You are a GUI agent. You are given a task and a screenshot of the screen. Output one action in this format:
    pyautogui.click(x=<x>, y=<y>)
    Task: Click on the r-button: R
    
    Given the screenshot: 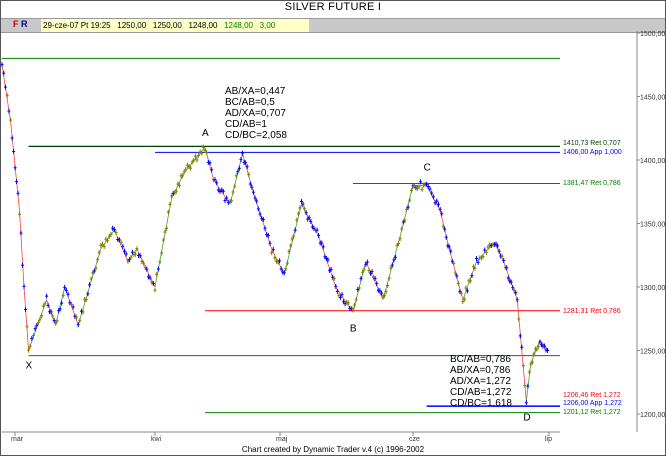 What is the action you would take?
    pyautogui.click(x=24, y=24)
    